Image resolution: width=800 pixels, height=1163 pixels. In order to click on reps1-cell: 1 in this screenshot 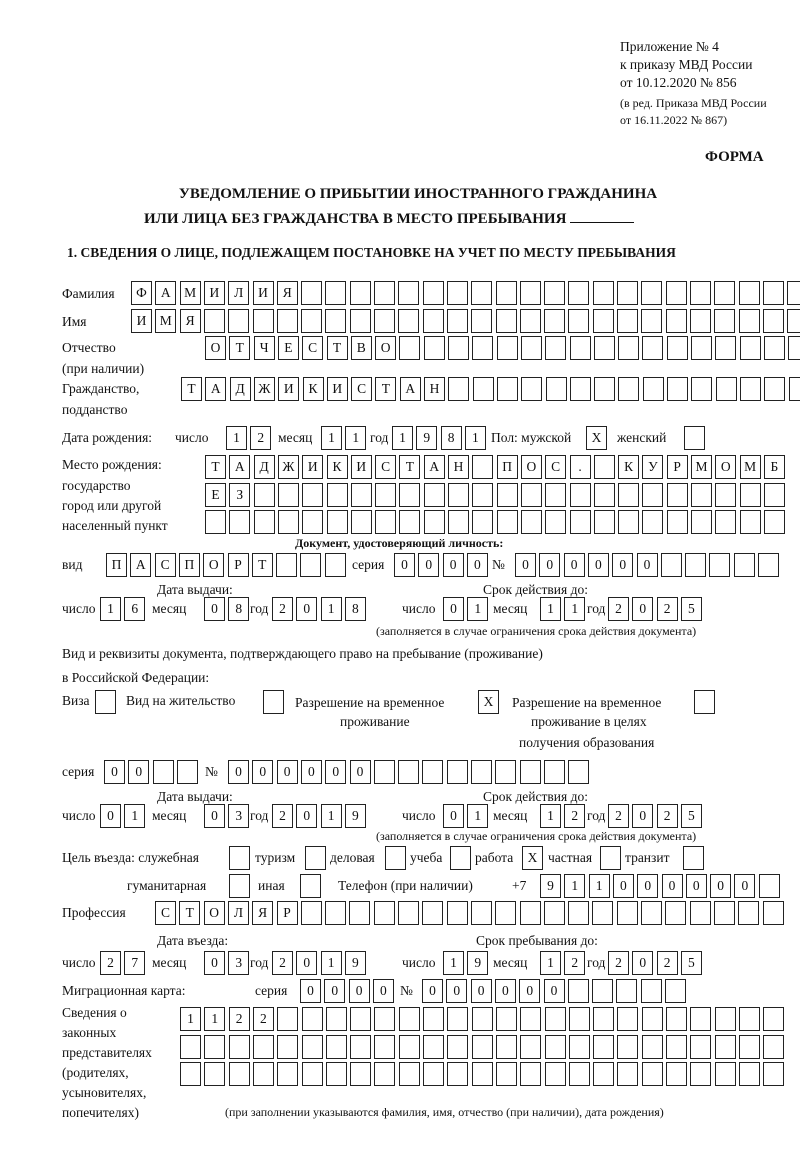, I will do `click(190, 1019)`.